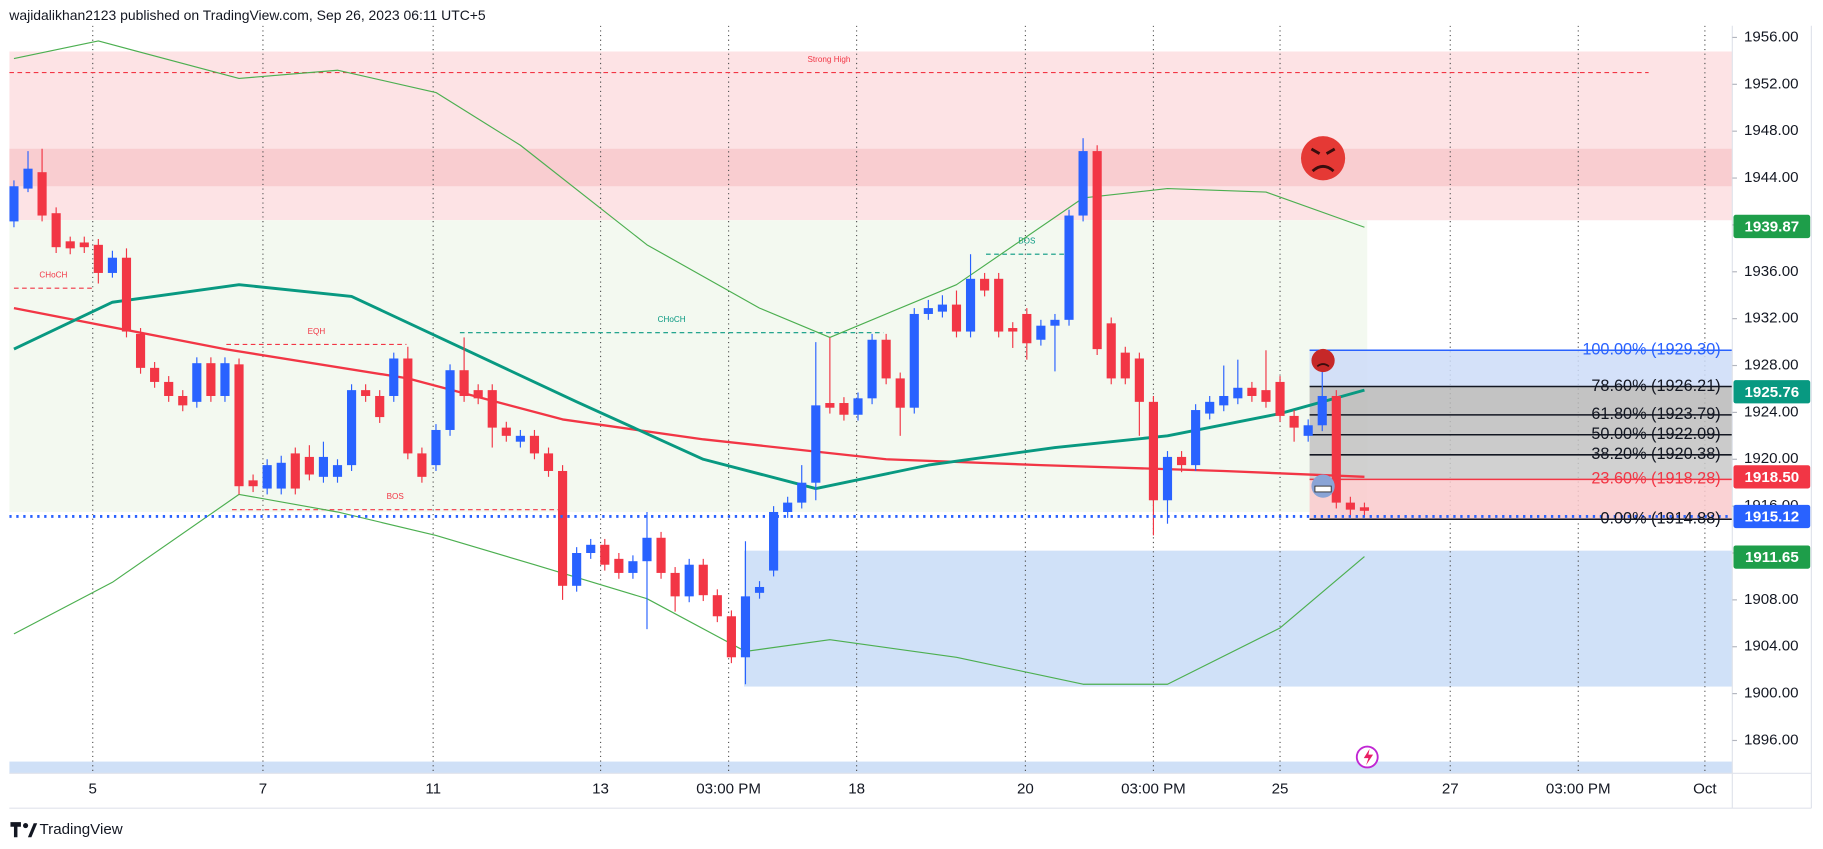  I want to click on fib-label: 100.00% (1929.30), so click(1651, 350).